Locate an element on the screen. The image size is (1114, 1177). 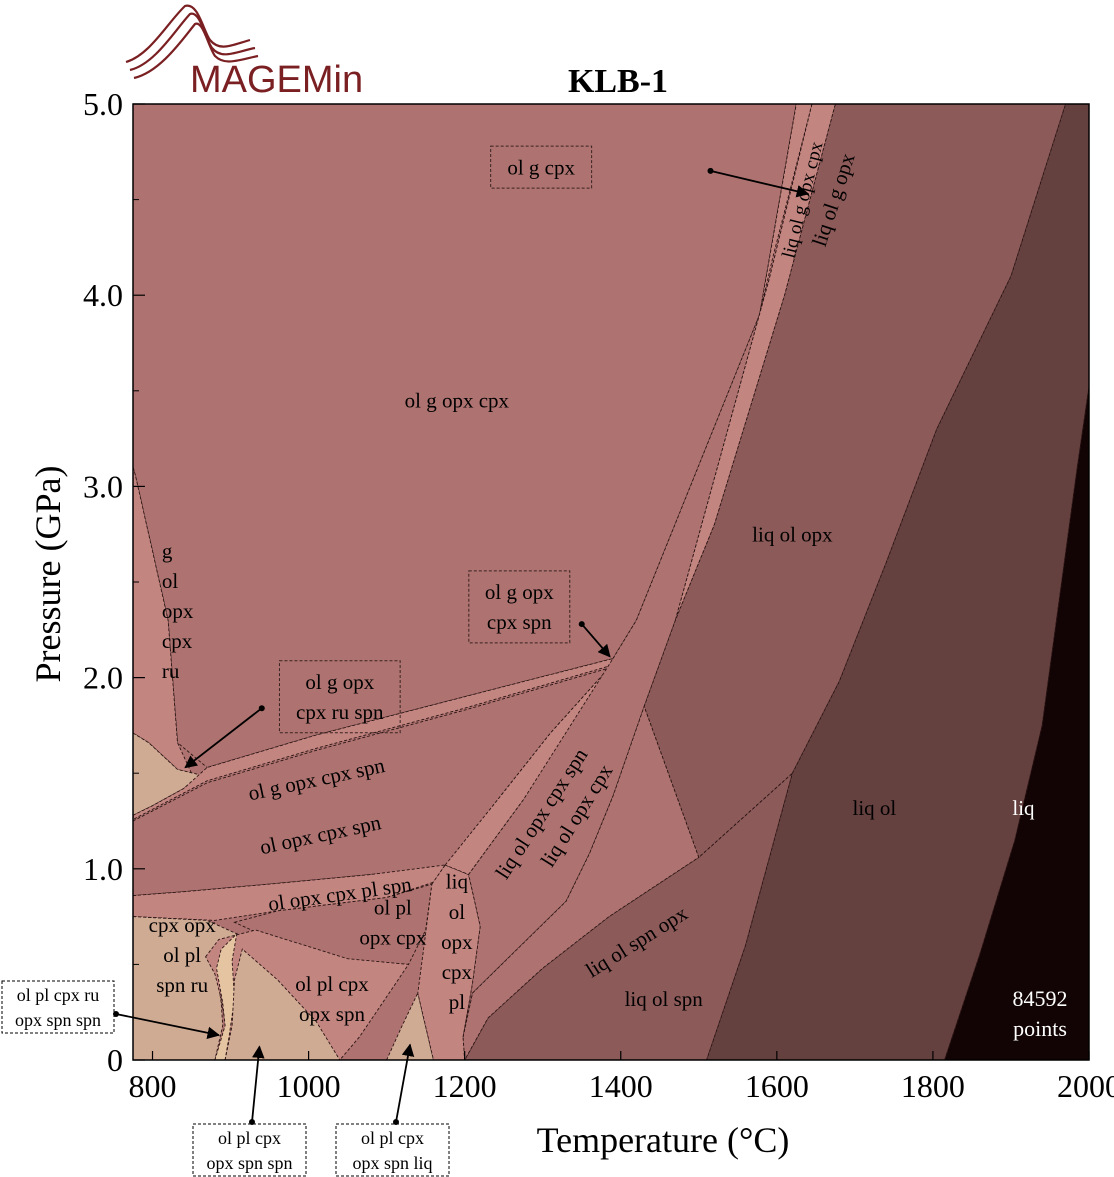
chart-title: KLB-1 is located at coordinates (618, 81).